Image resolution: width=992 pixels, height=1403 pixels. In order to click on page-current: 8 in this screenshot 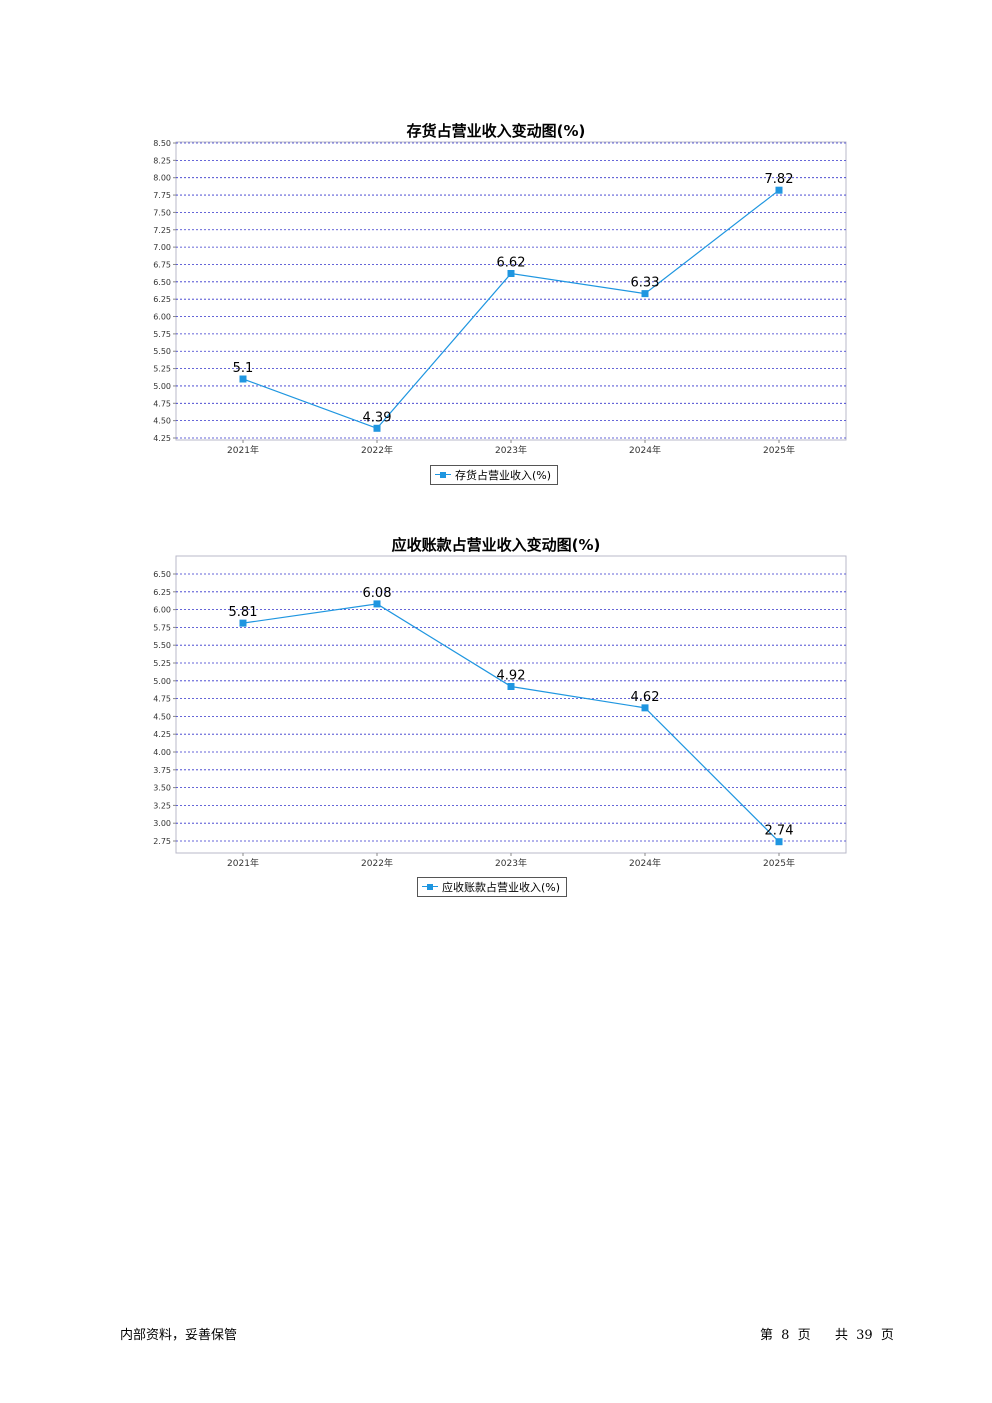, I will do `click(785, 1335)`.